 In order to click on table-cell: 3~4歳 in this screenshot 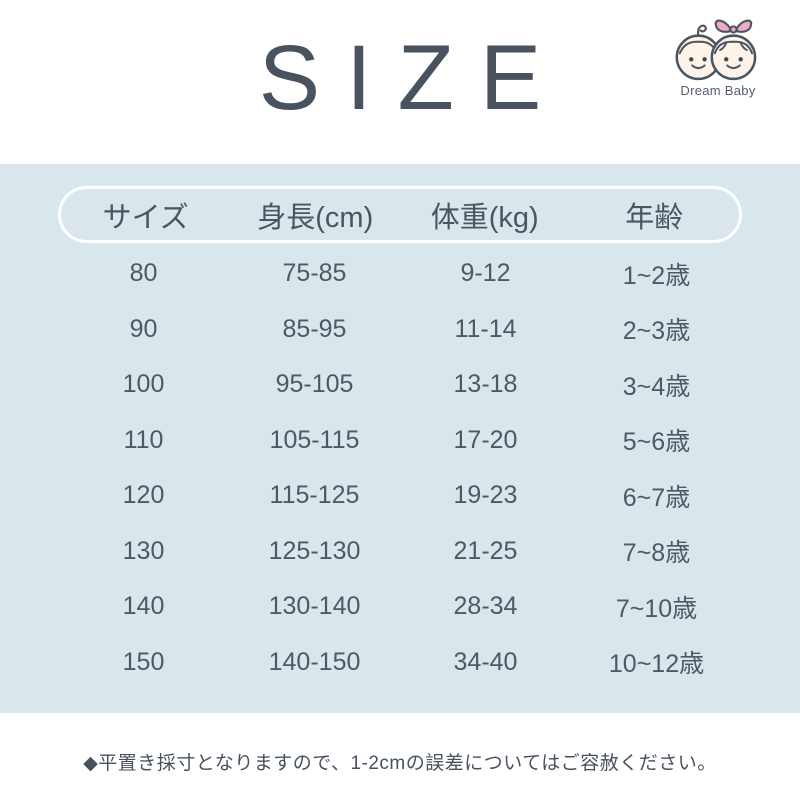, I will do `click(656, 386)`.